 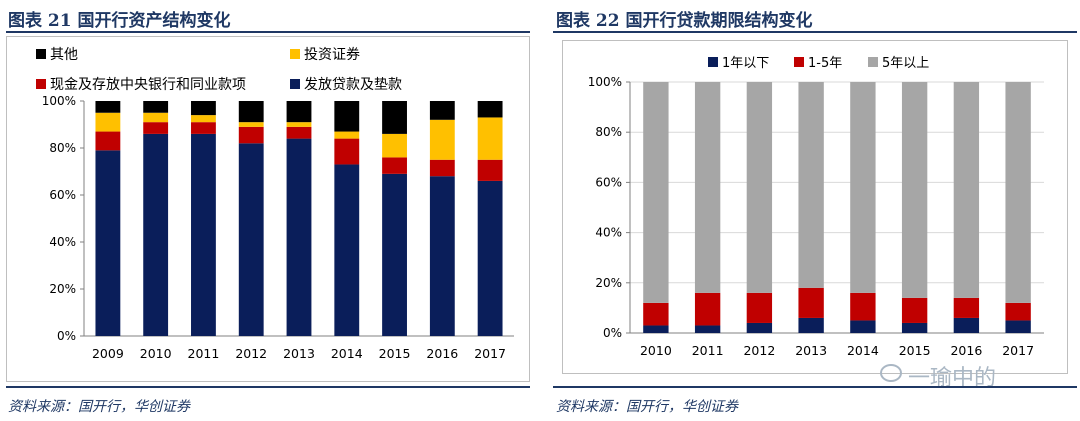 What do you see at coordinates (966, 350) in the screenshot?
I see `x-tick-label: 2016` at bounding box center [966, 350].